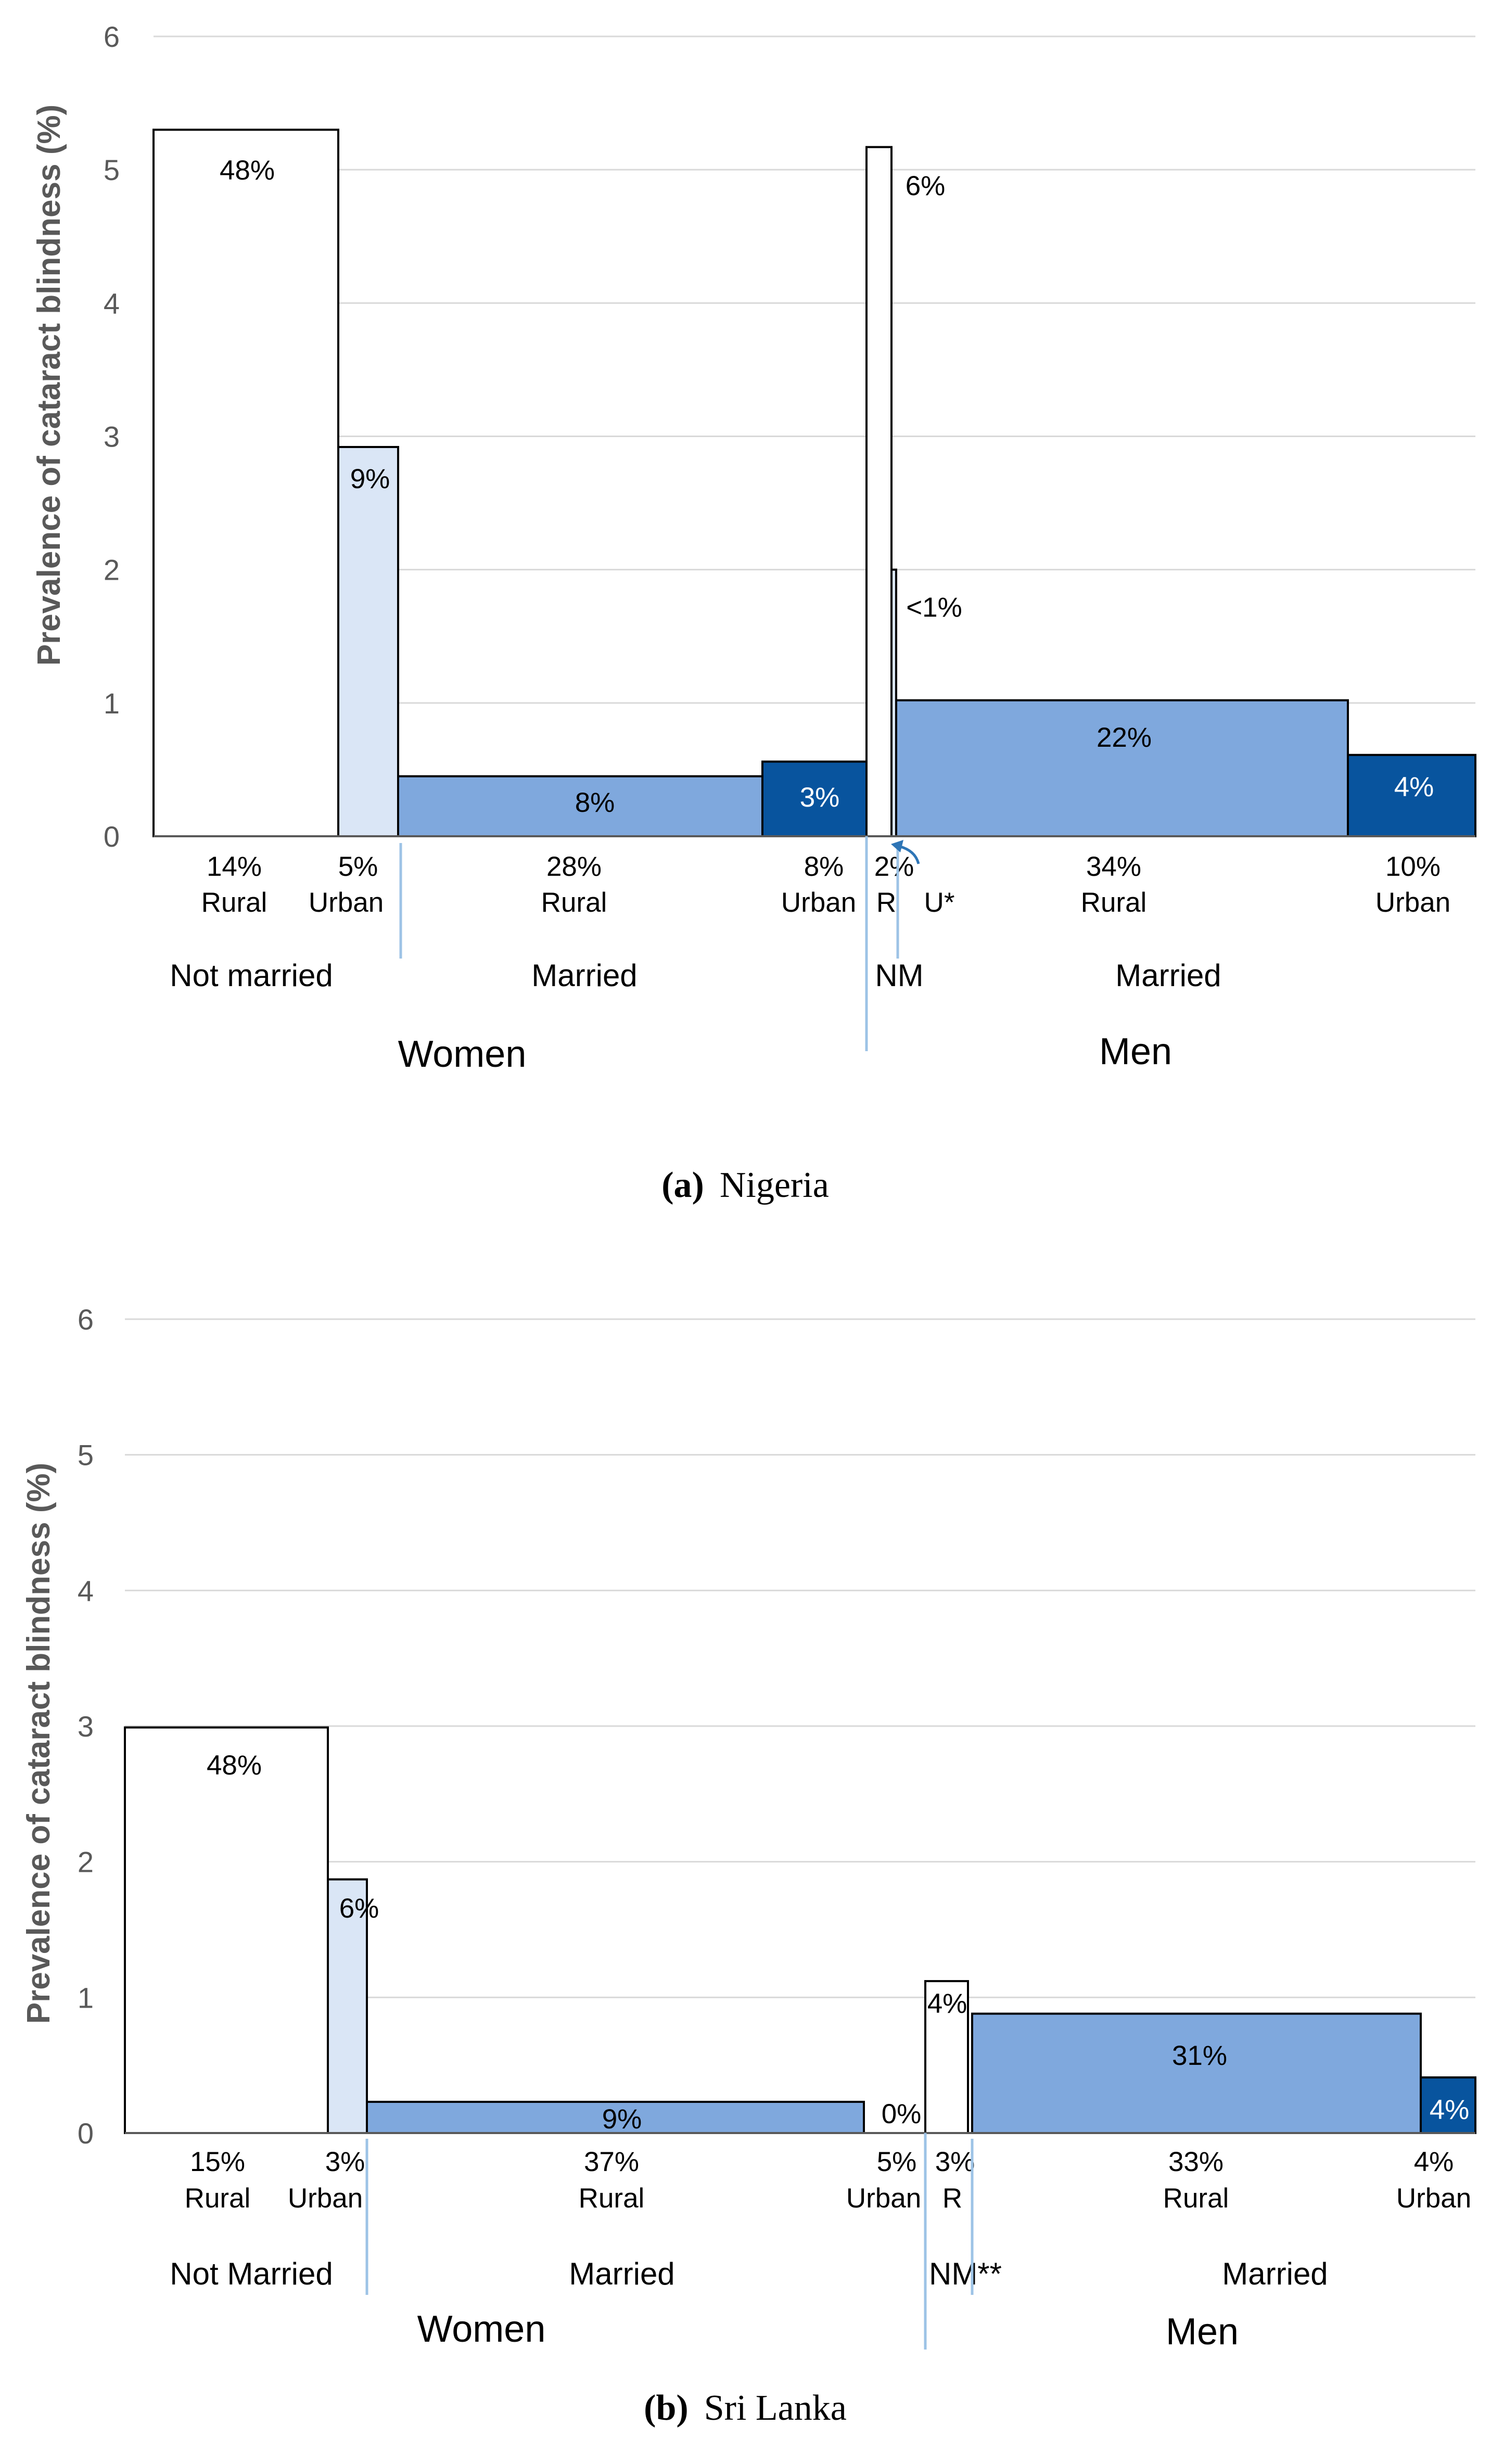  What do you see at coordinates (1199, 2055) in the screenshot?
I see `bar-label: 31%` at bounding box center [1199, 2055].